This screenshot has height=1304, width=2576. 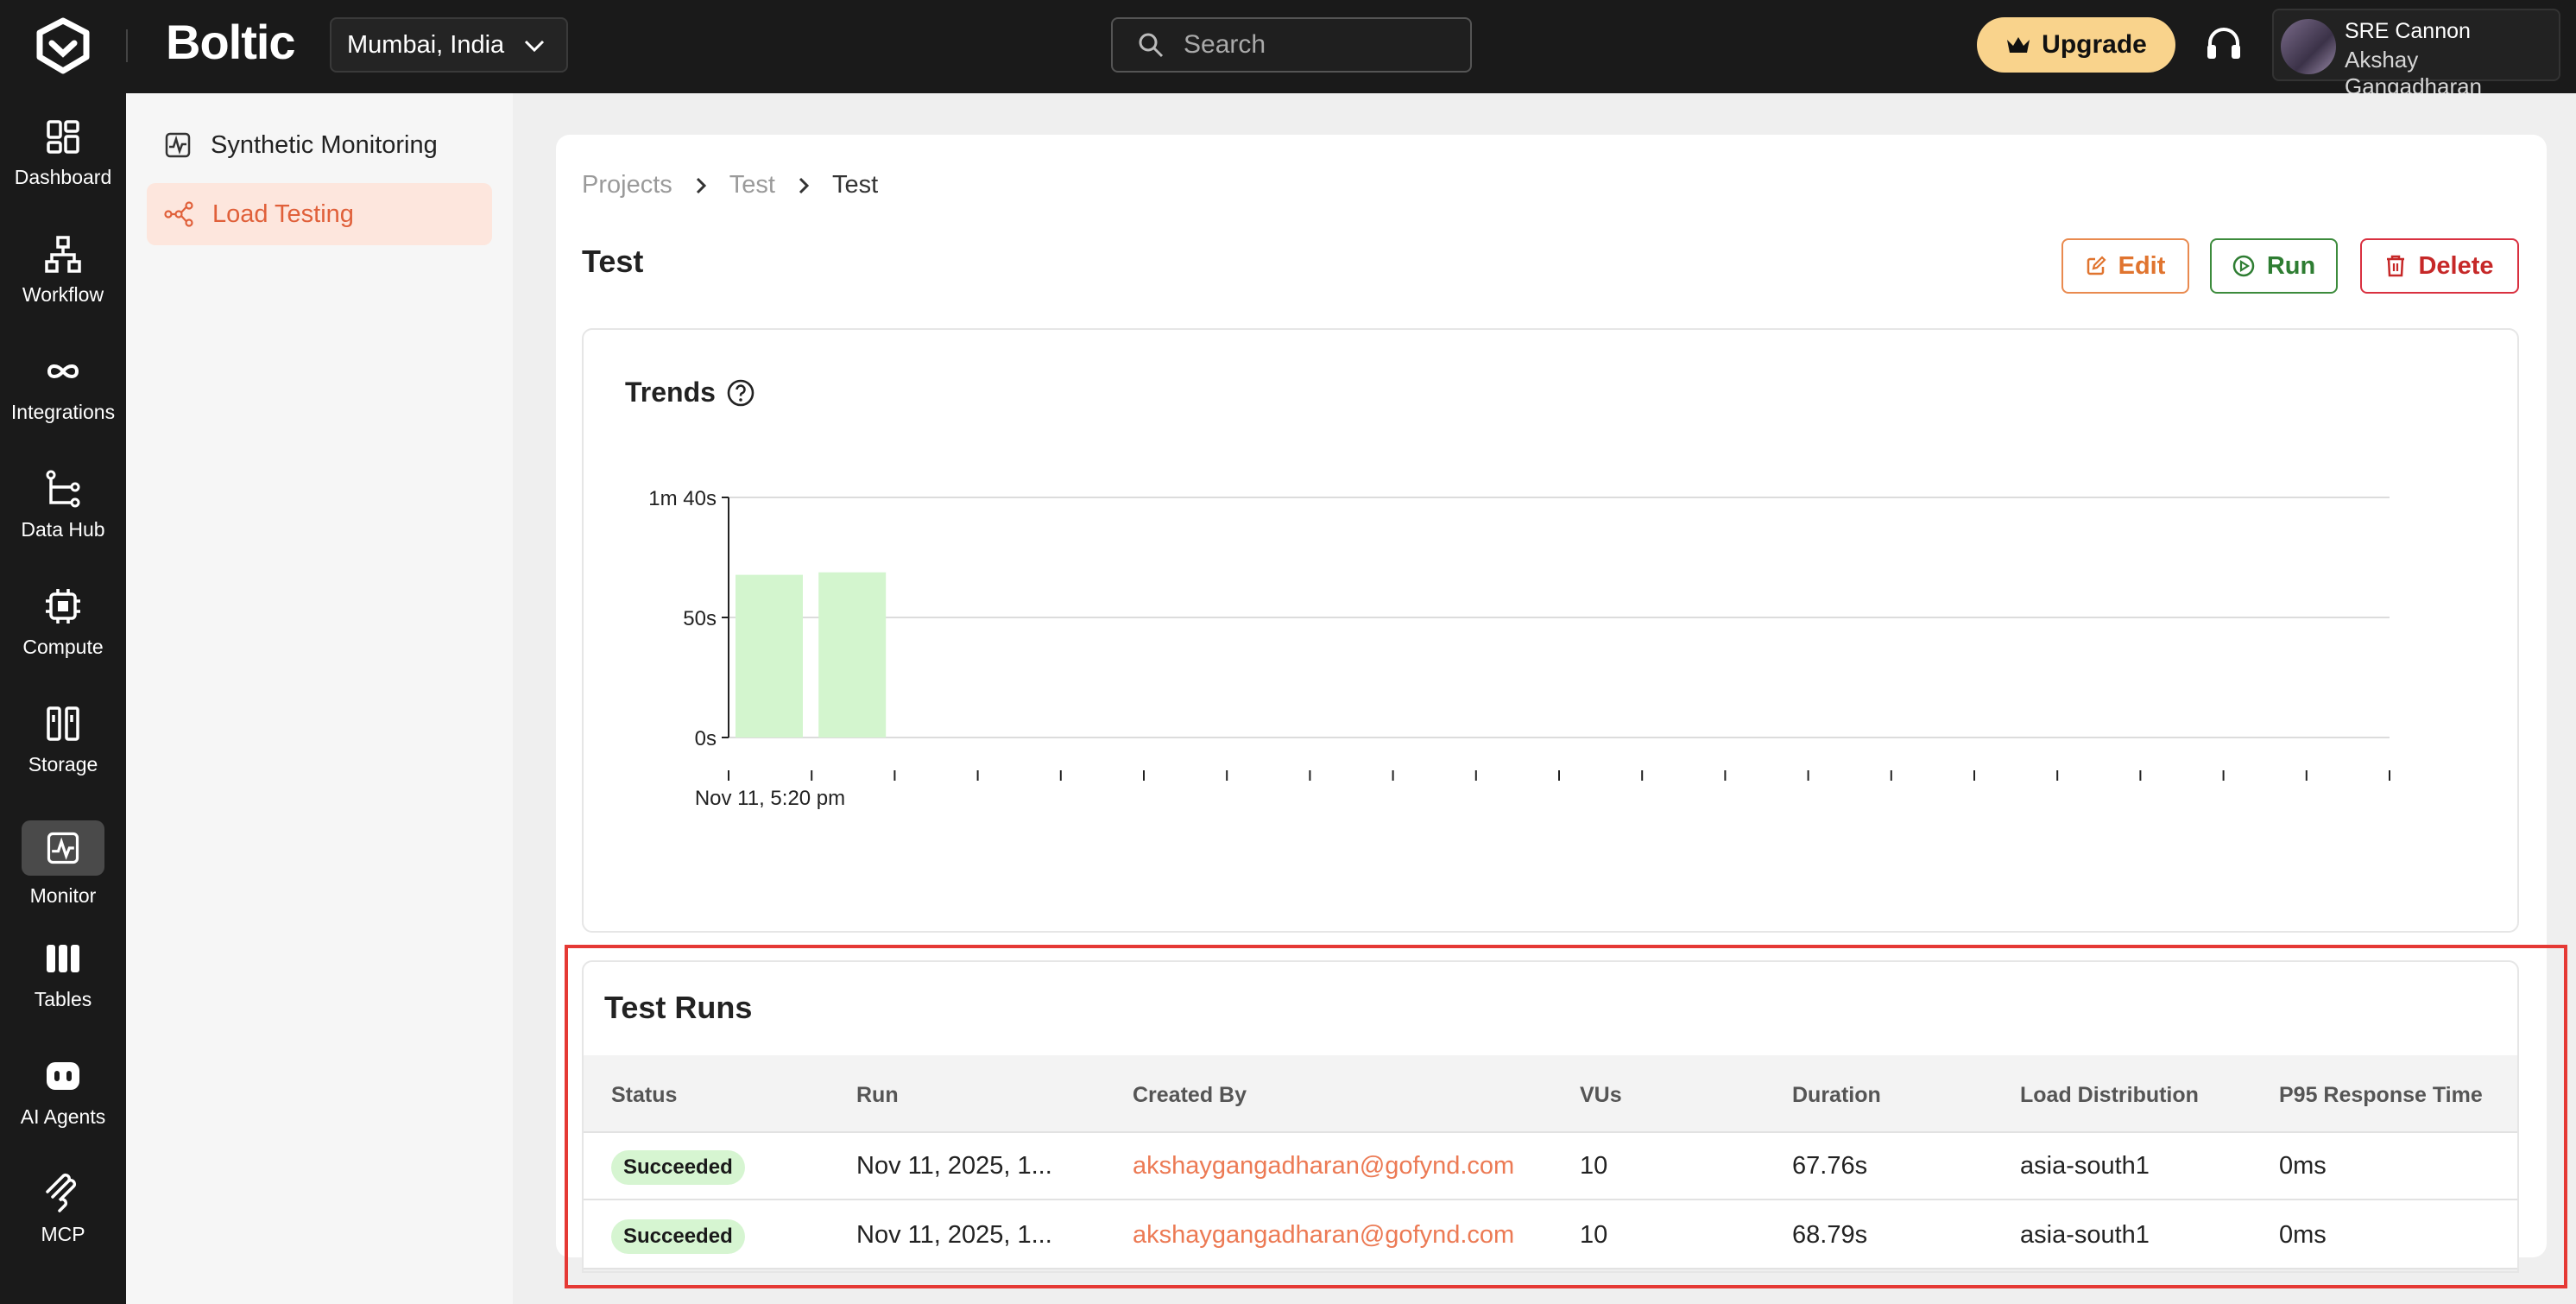 What do you see at coordinates (2224, 45) in the screenshot?
I see `headset-icon` at bounding box center [2224, 45].